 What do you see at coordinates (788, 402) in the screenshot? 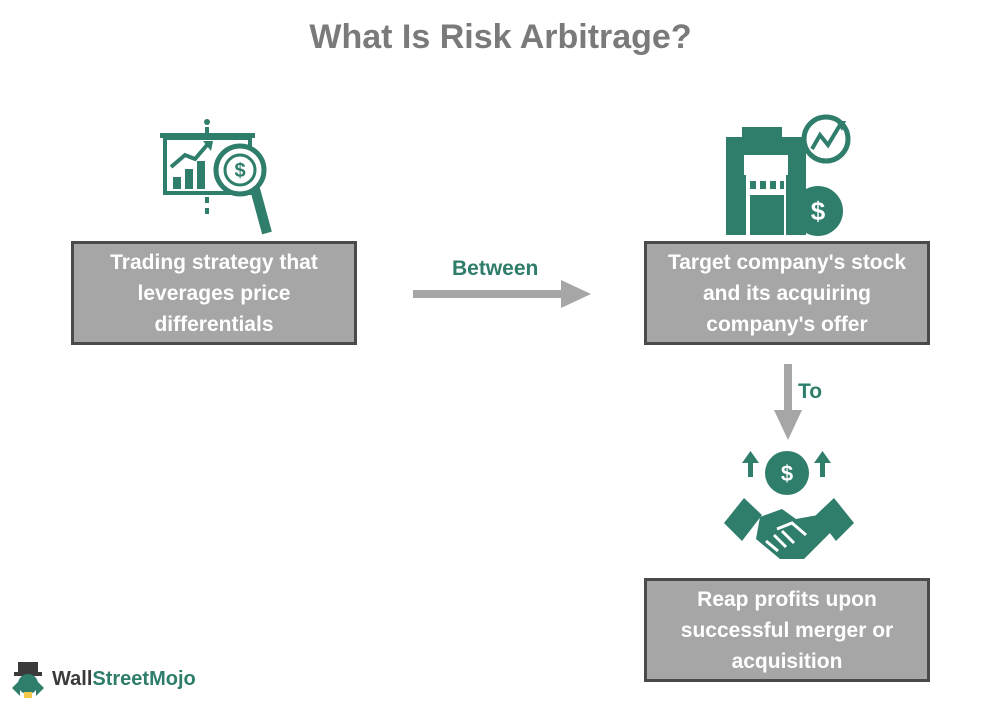
I see `down-arrow` at bounding box center [788, 402].